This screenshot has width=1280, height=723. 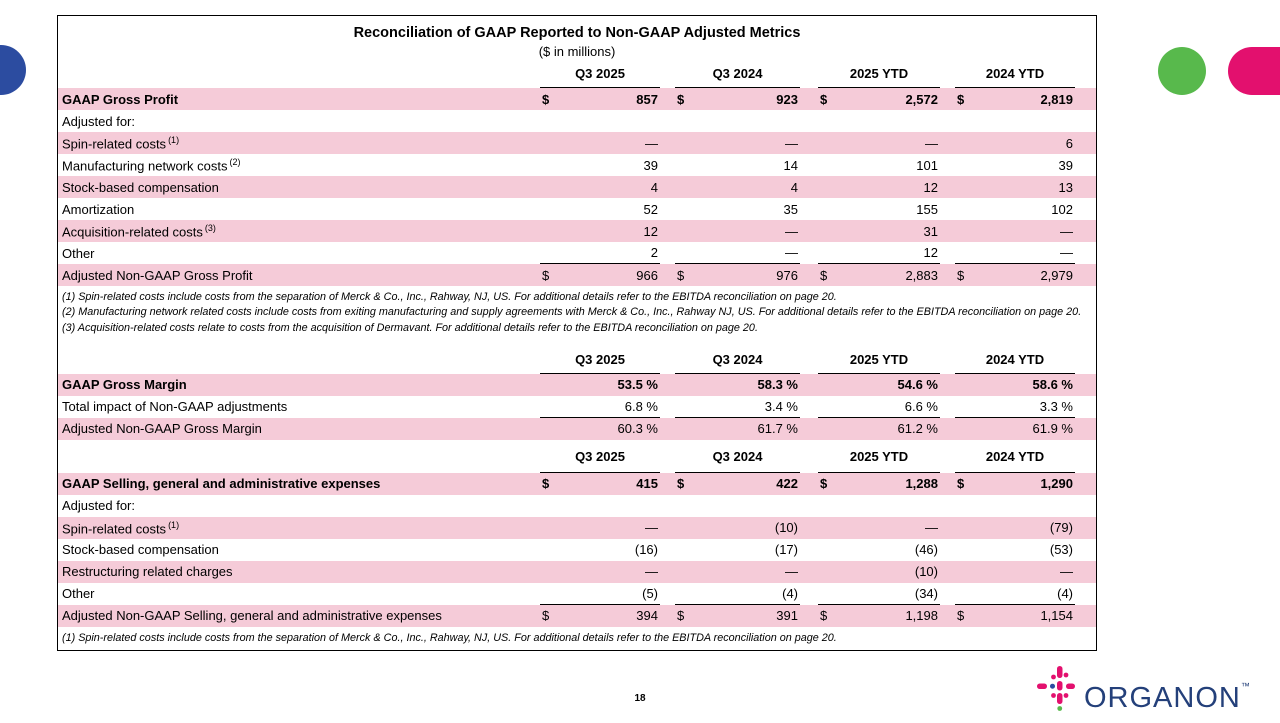 What do you see at coordinates (1061, 550) in the screenshot?
I see `cell-value: (53)` at bounding box center [1061, 550].